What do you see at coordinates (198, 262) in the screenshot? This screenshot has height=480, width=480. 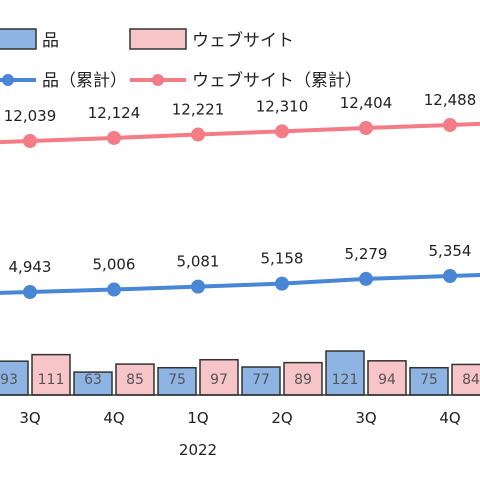 I see `product_cumulative-data-label: 5,081` at bounding box center [198, 262].